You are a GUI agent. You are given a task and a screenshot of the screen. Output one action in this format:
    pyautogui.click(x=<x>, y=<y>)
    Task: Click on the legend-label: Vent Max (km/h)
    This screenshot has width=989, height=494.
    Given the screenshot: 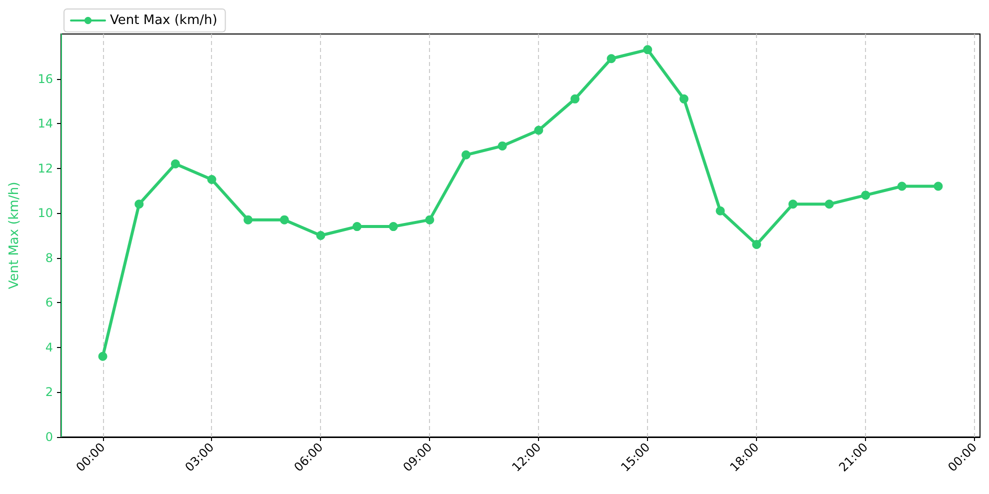 What is the action you would take?
    pyautogui.click(x=164, y=20)
    